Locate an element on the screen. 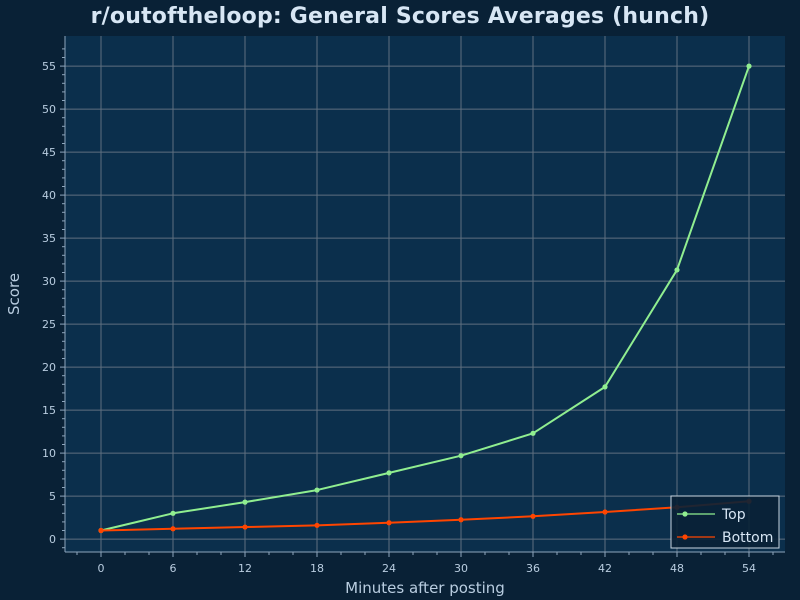 This screenshot has height=600, width=800. legend-marker-bottom is located at coordinates (685, 537).